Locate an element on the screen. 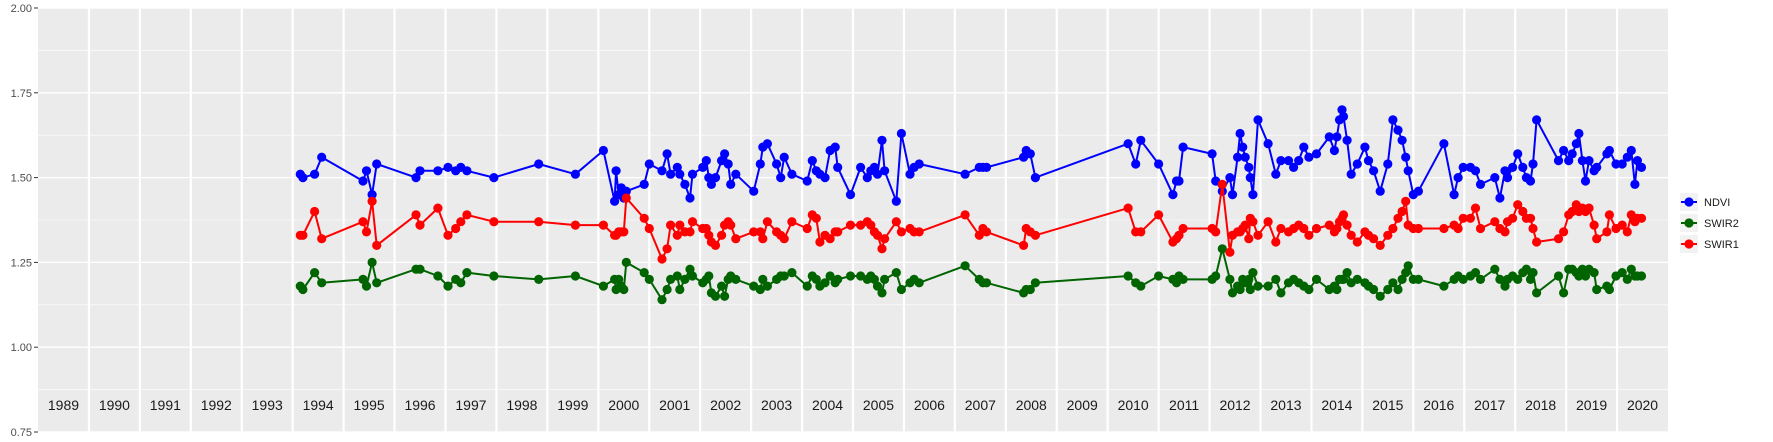  y-tick-label: 1.25 is located at coordinates (21, 263).